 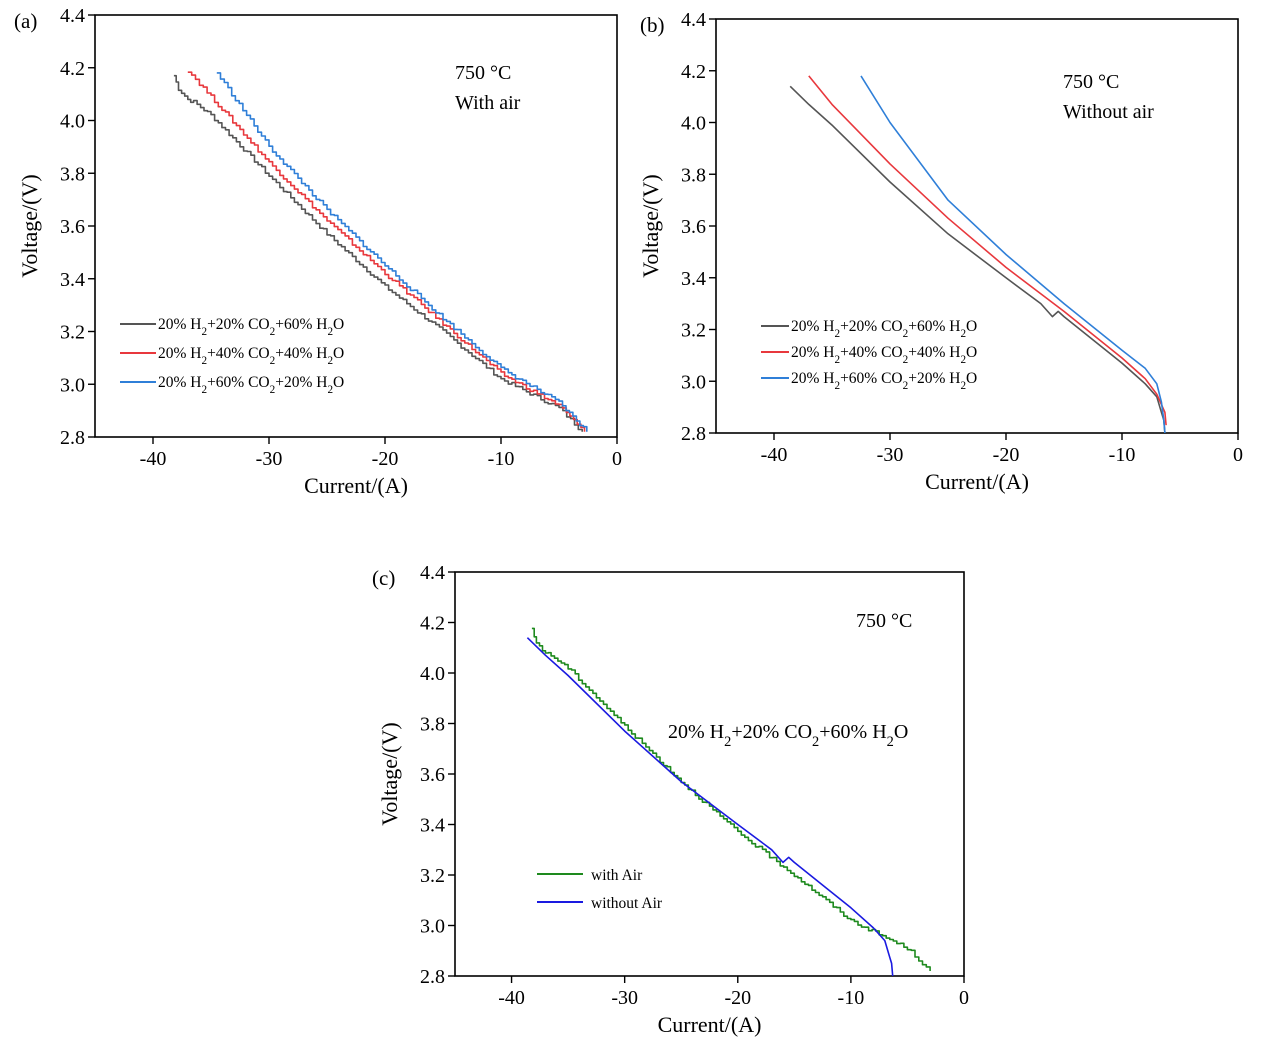 I want to click on annotation-text: With air, so click(x=488, y=103).